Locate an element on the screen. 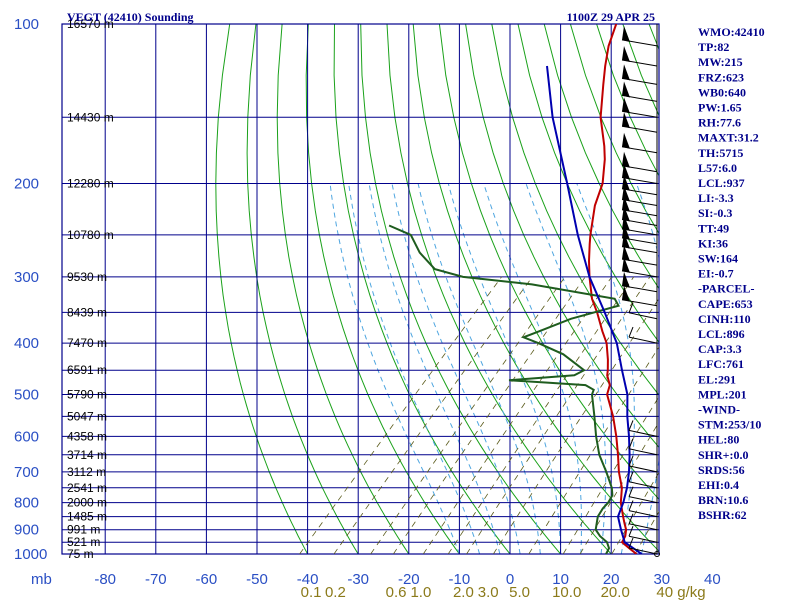  height-label: 8439 m is located at coordinates (87, 312).